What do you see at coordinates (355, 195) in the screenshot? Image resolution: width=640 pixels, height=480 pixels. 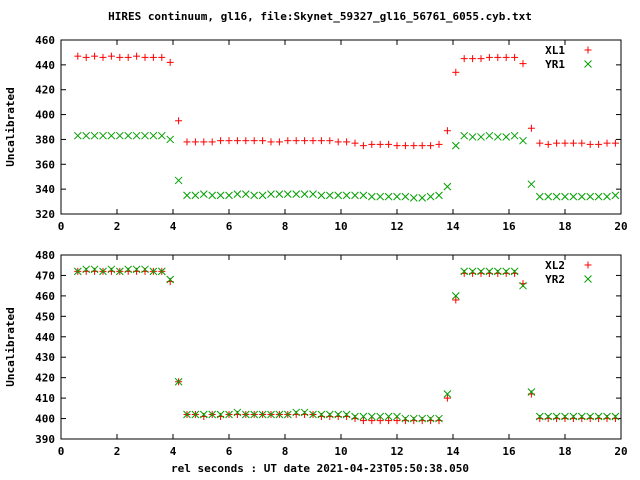 I see `point-yr1-33-d2` at bounding box center [355, 195].